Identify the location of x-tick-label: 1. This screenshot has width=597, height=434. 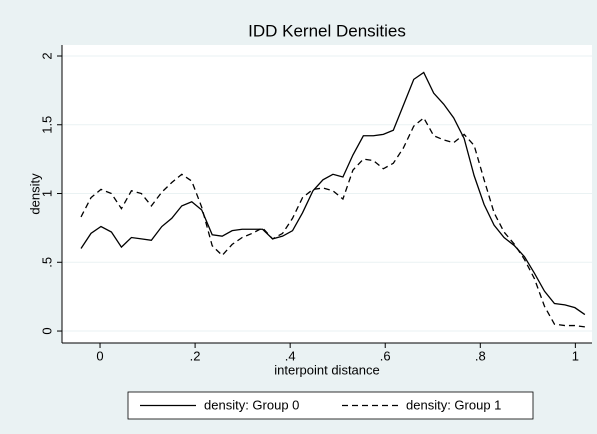
(575, 355).